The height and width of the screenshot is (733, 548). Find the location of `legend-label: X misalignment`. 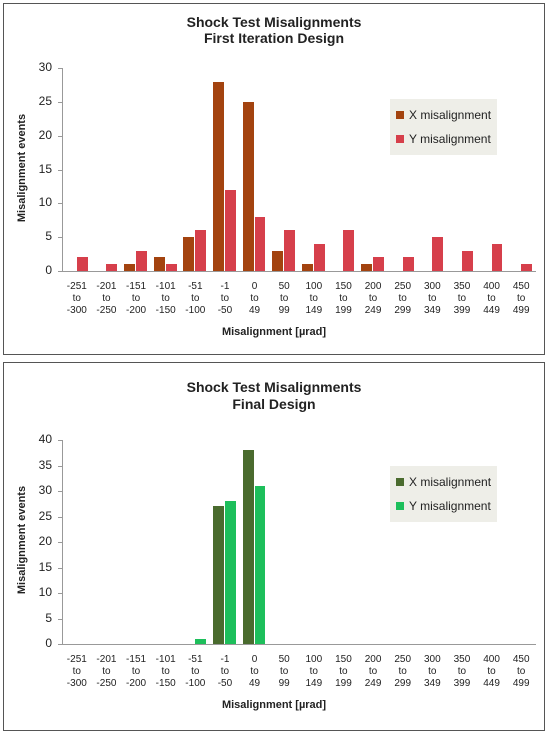

legend-label: X misalignment is located at coordinates (450, 115).